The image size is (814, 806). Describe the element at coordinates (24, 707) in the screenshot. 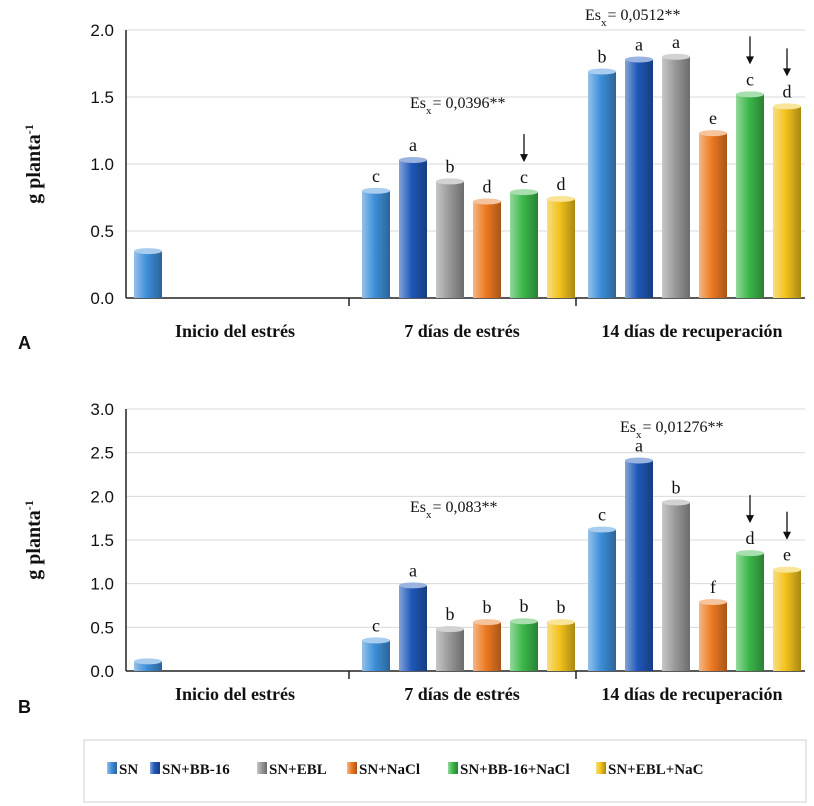

I see `panel-label: B` at that location.